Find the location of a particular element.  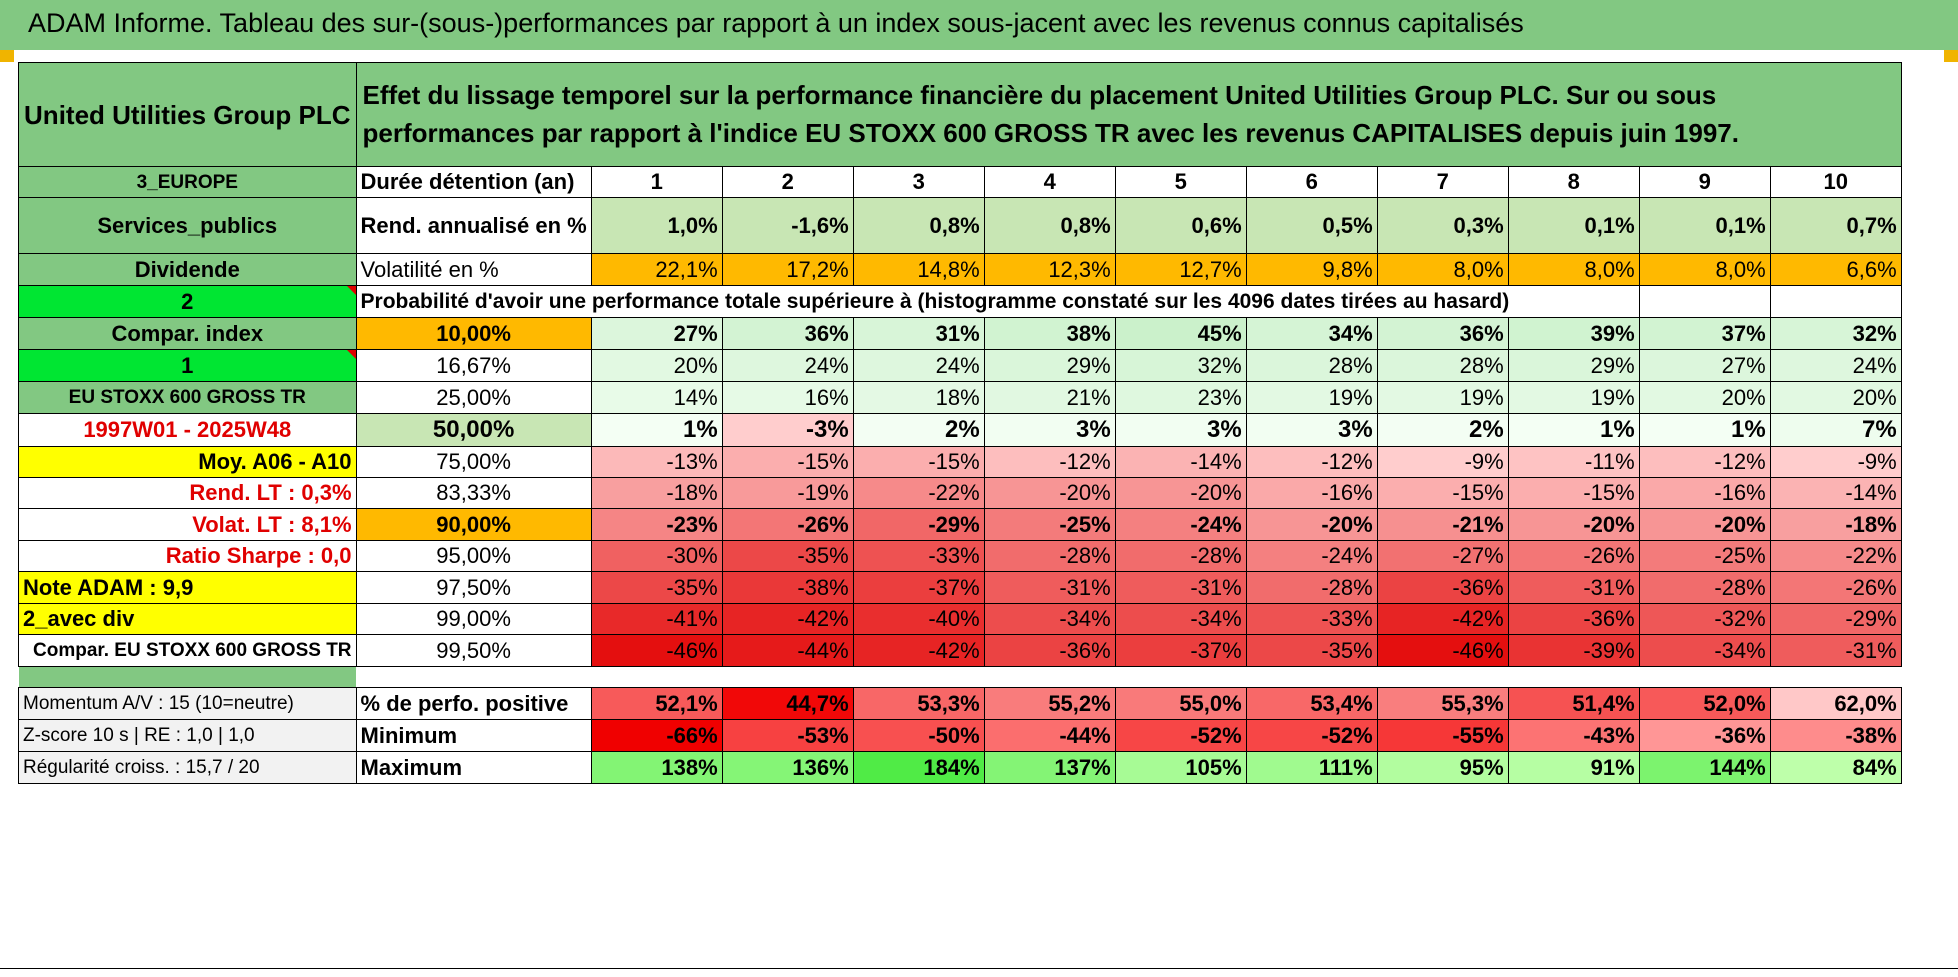

minimum-value: -44% is located at coordinates (1049, 735).